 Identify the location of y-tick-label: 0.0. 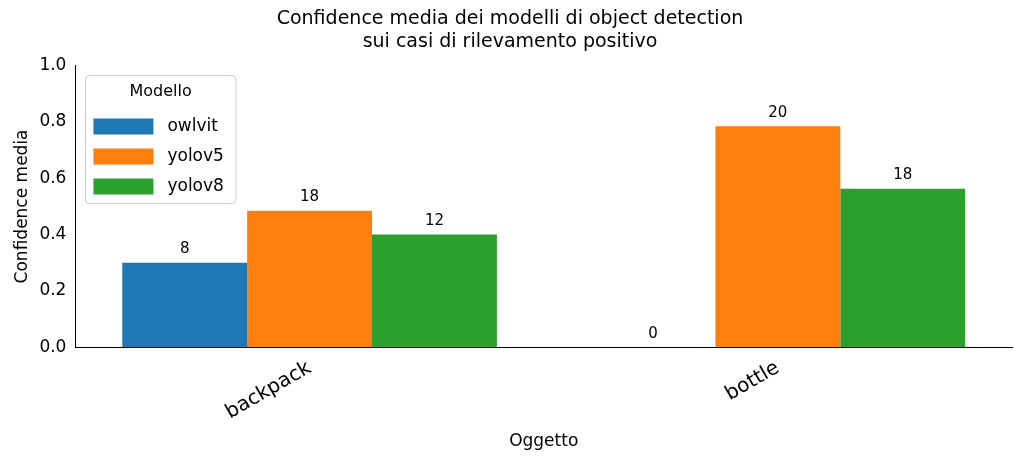
(53, 345).